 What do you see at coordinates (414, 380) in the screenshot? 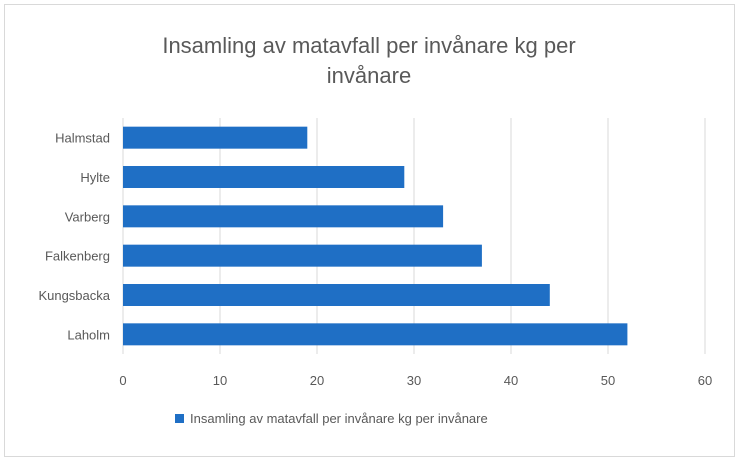
I see `x-tick-label: 30` at bounding box center [414, 380].